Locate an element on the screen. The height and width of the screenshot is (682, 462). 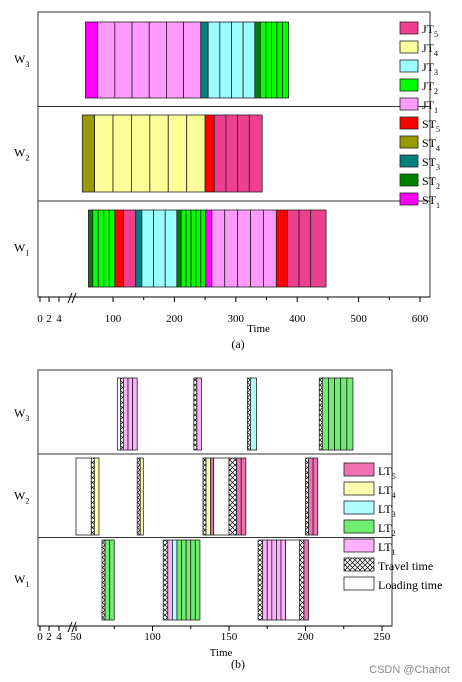
legend-swatch-JT1 is located at coordinates (409, 104).